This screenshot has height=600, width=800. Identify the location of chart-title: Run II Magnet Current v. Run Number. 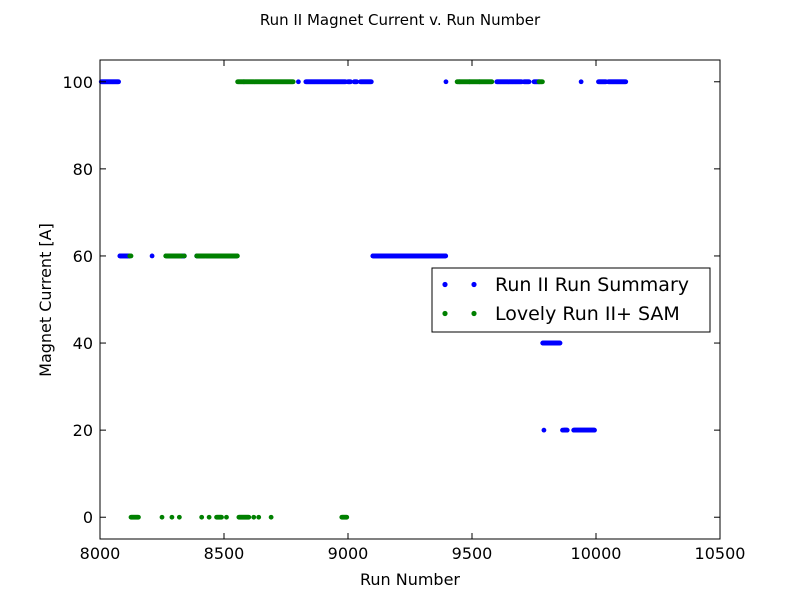
(400, 20).